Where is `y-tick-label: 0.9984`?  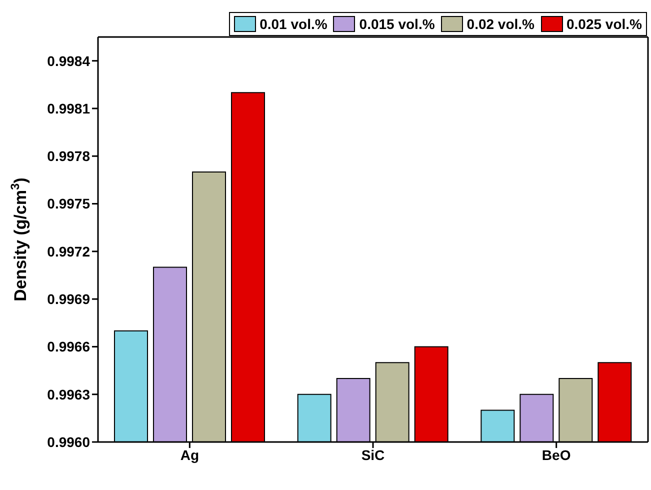
y-tick-label: 0.9984 is located at coordinates (68, 60).